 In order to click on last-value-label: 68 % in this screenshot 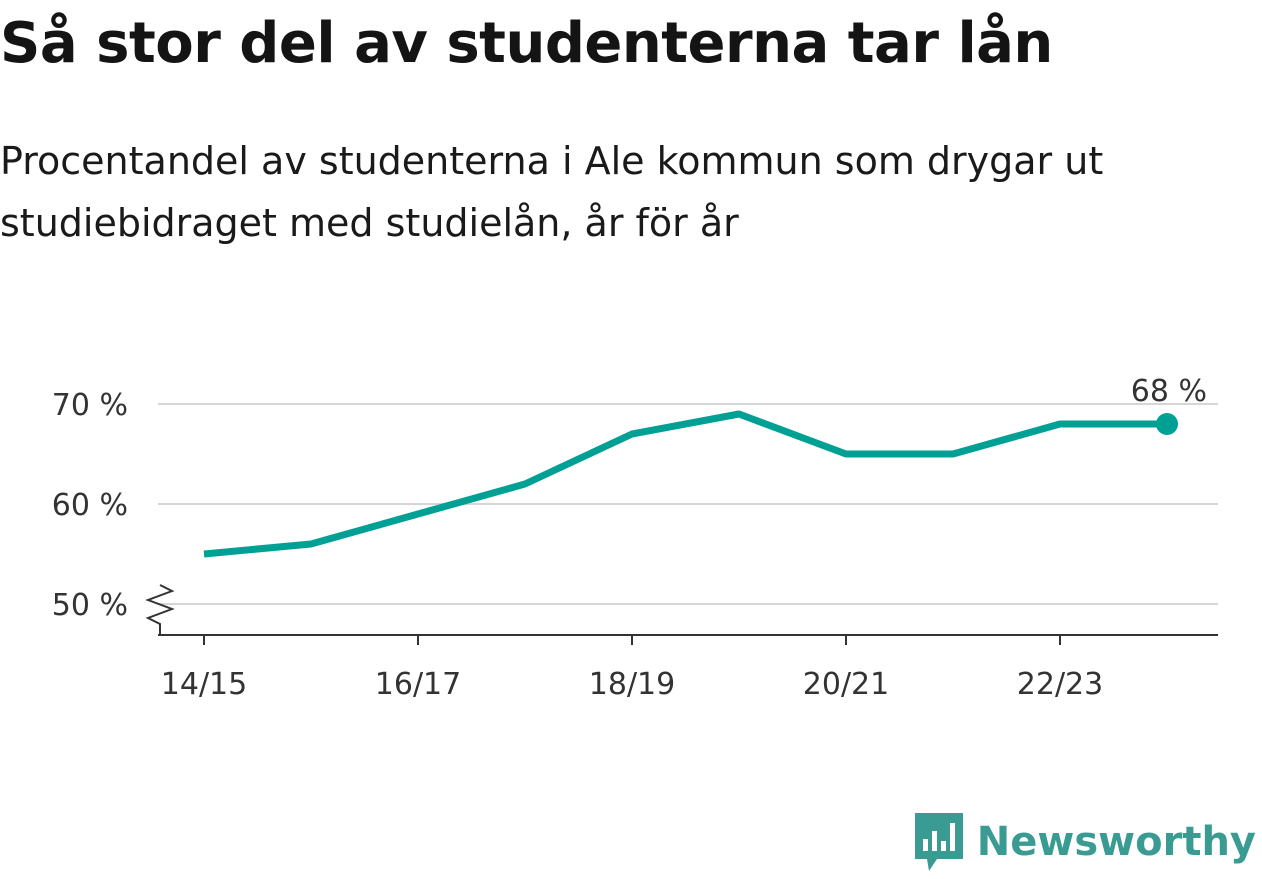, I will do `click(1169, 391)`.